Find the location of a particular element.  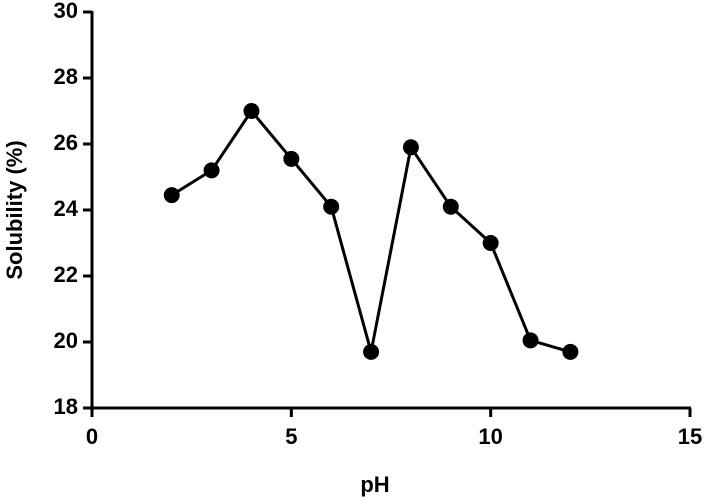

y-tick-label: 24 is located at coordinates (66, 208).